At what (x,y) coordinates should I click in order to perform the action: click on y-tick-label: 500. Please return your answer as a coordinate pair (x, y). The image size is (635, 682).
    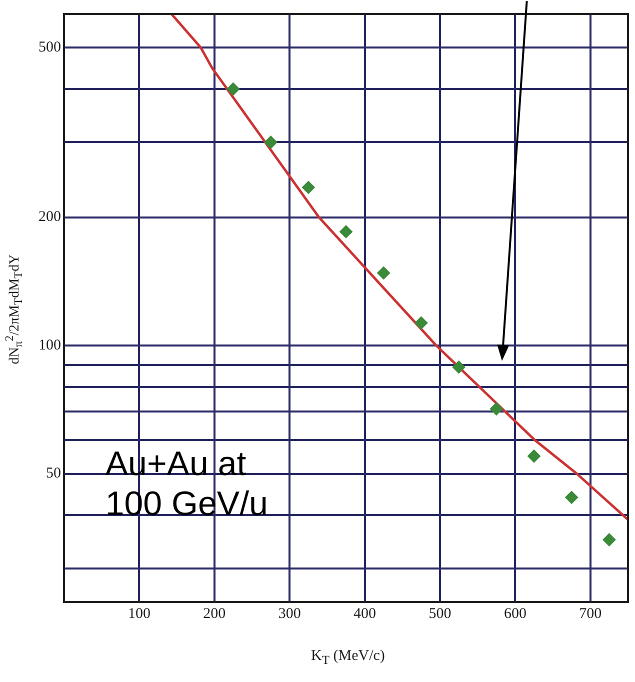
    Looking at the image, I should click on (49, 48).